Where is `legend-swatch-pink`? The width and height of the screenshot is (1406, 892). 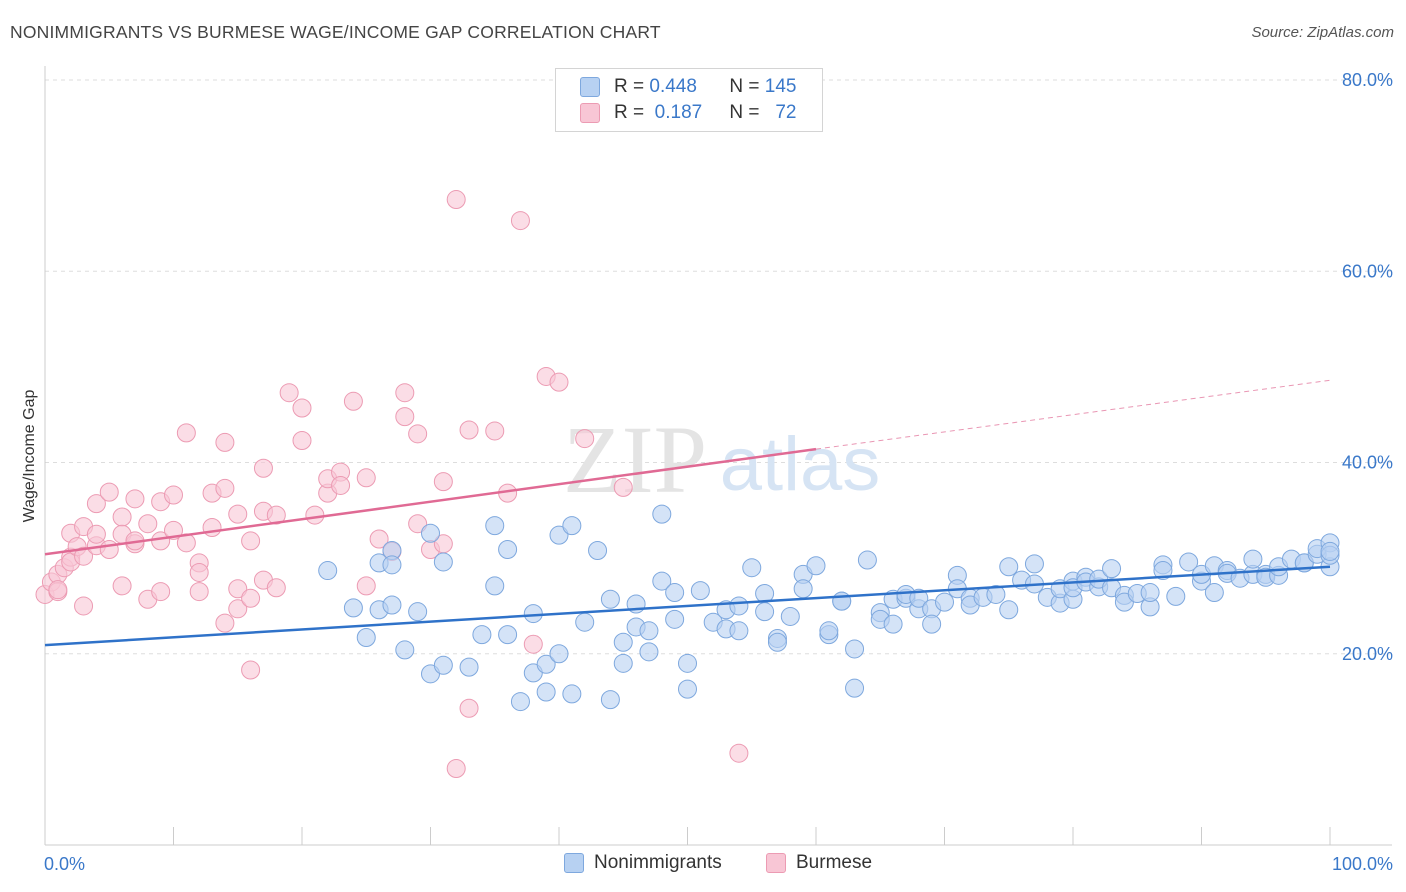
legend-swatch-pink is located at coordinates (590, 113).